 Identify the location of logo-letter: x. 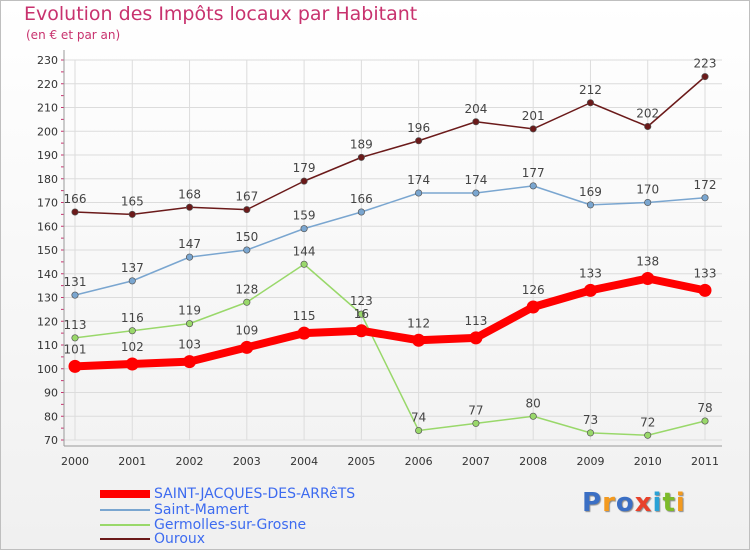
(643, 503).